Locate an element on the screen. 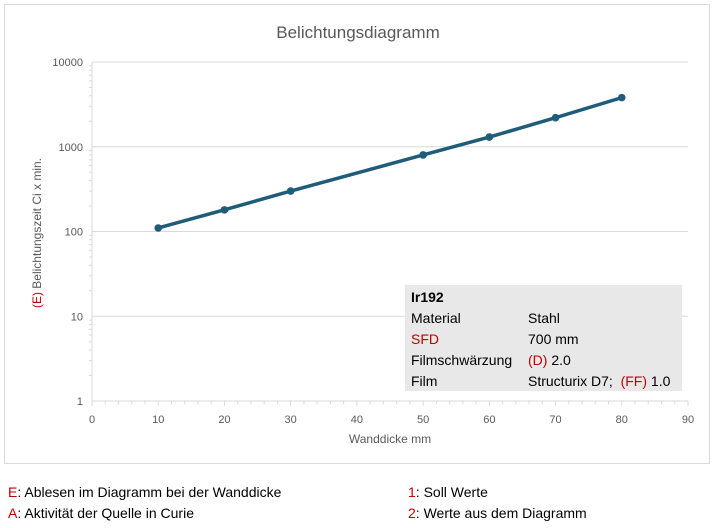 This screenshot has width=716, height=528. footnote-1: 1: Soll Werte is located at coordinates (448, 492).